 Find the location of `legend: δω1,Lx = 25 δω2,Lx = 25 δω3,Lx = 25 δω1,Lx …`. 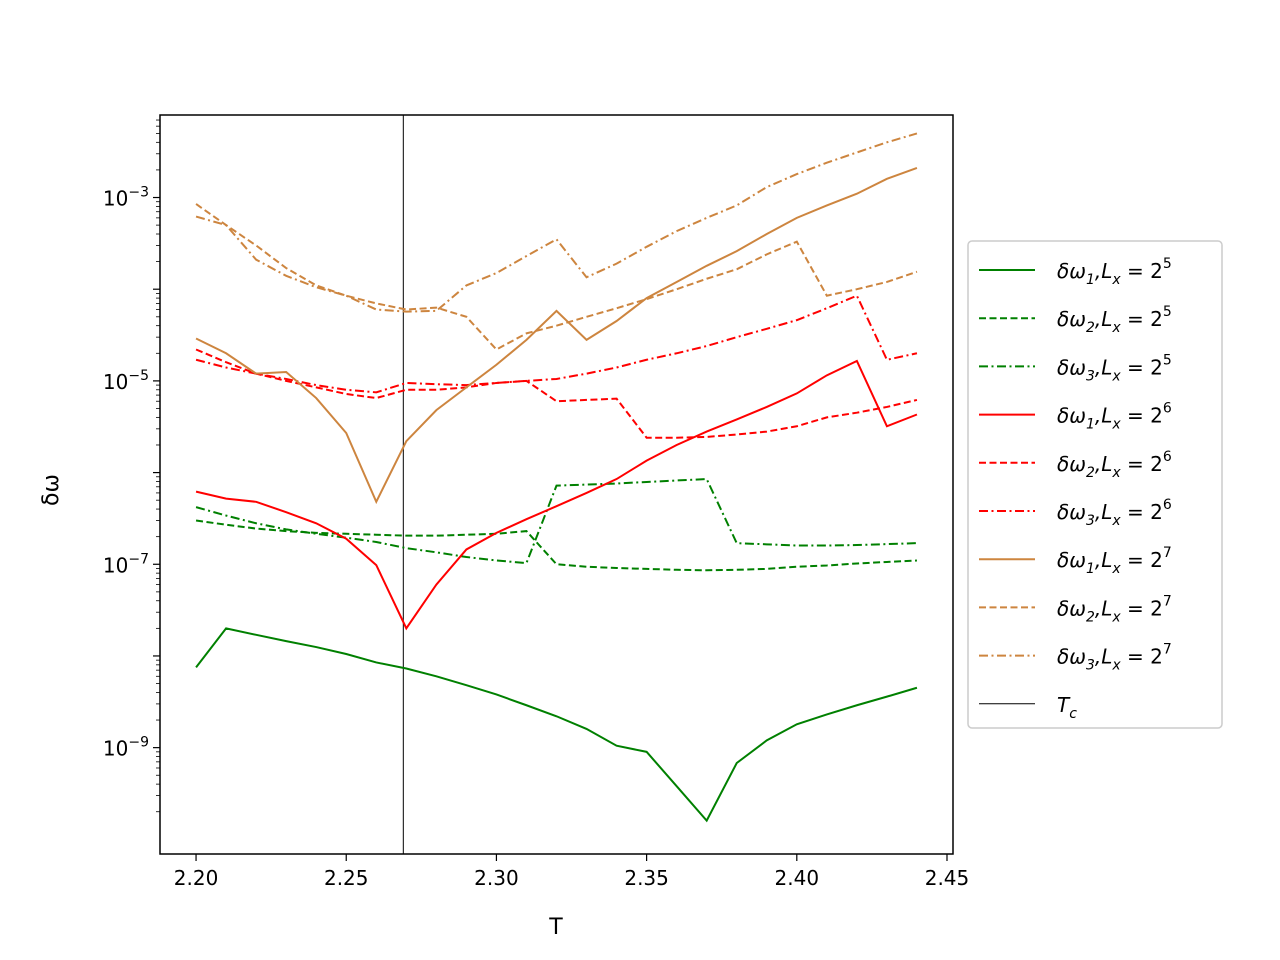

legend: δω1,Lx = 25 δω2,Lx = 25 δω3,Lx = 25 δω1,Lx … is located at coordinates (1095, 484).